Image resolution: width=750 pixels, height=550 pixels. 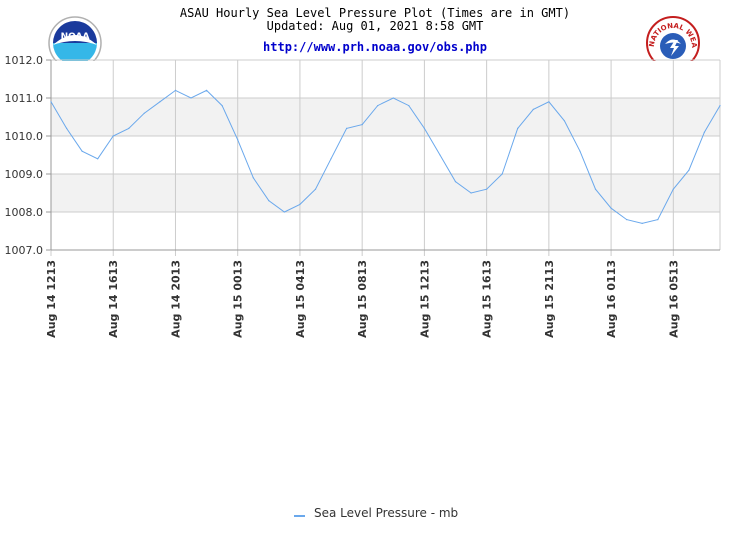 What do you see at coordinates (673, 38) in the screenshot?
I see `nws-logo: NATIONAL WEATHER SERVICE` at bounding box center [673, 38].